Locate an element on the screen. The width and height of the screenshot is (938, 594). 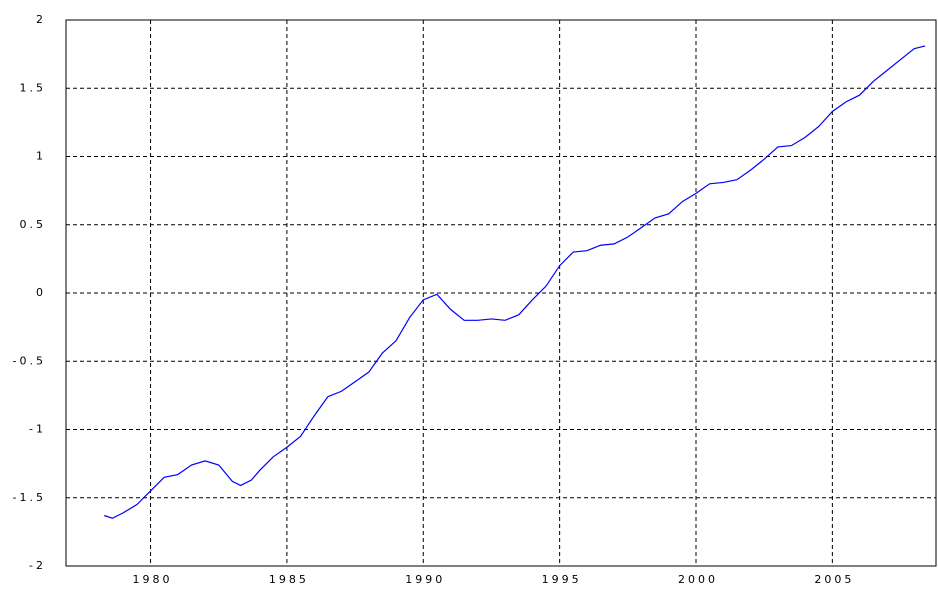
y-tick-label: 2 is located at coordinates (41, 19).